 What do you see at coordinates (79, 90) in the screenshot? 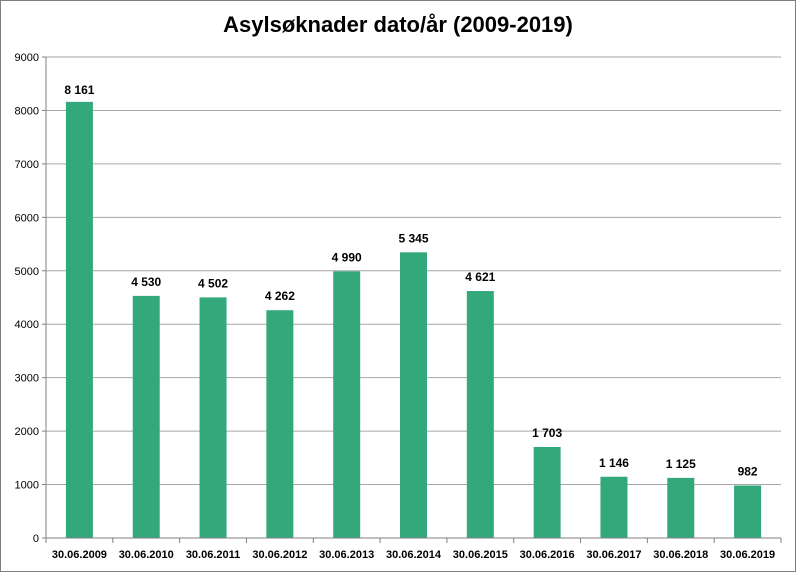
I see `data-label: 8 161` at bounding box center [79, 90].